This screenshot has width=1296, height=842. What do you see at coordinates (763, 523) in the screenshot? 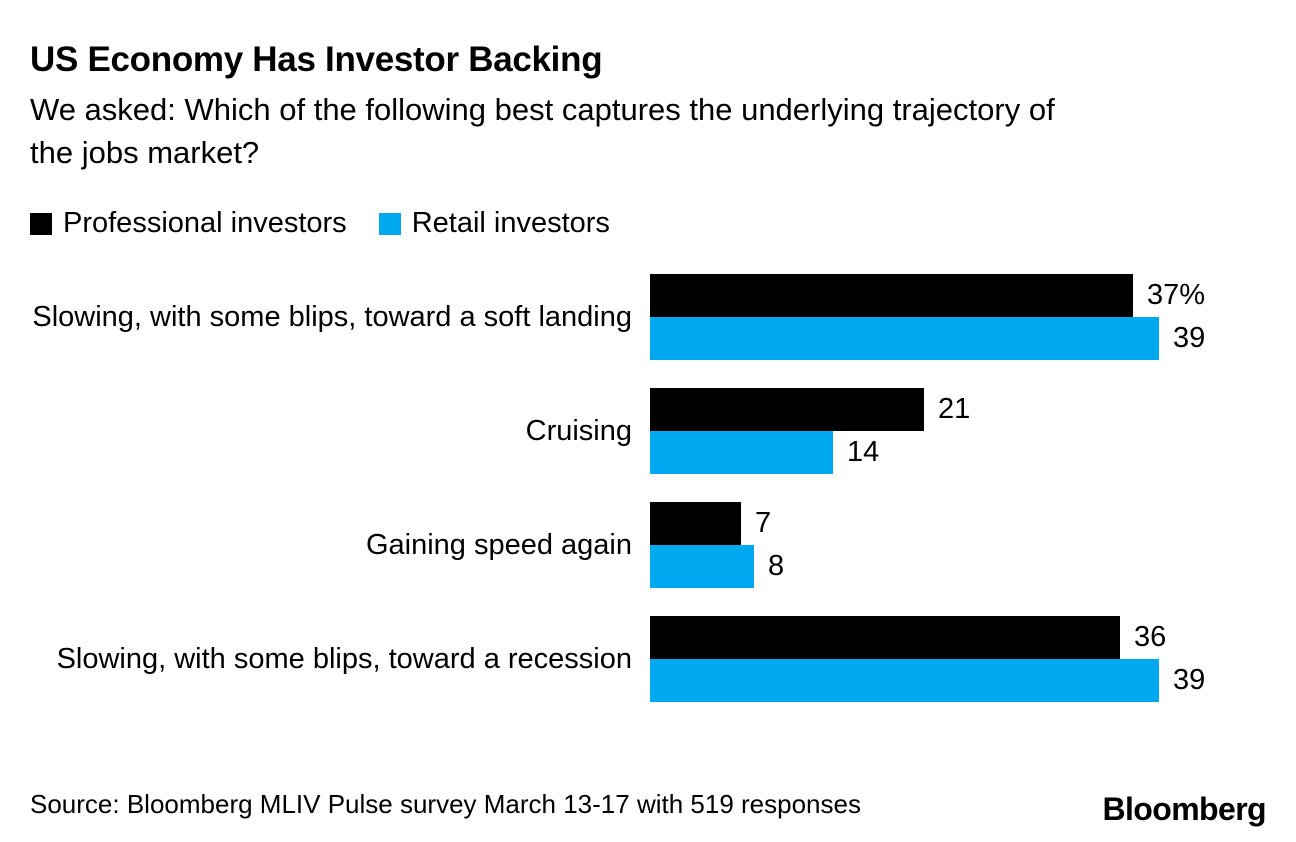
I see `value-label: 7` at bounding box center [763, 523].